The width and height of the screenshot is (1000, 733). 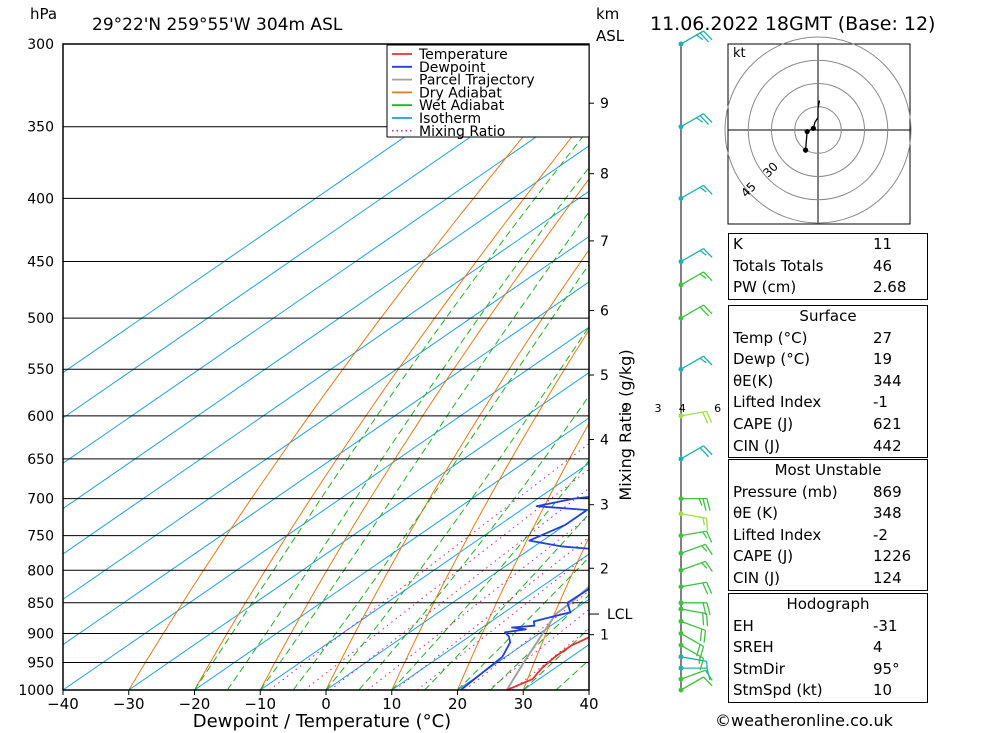 What do you see at coordinates (604, 104) in the screenshot?
I see `km-tick-label: 9` at bounding box center [604, 104].